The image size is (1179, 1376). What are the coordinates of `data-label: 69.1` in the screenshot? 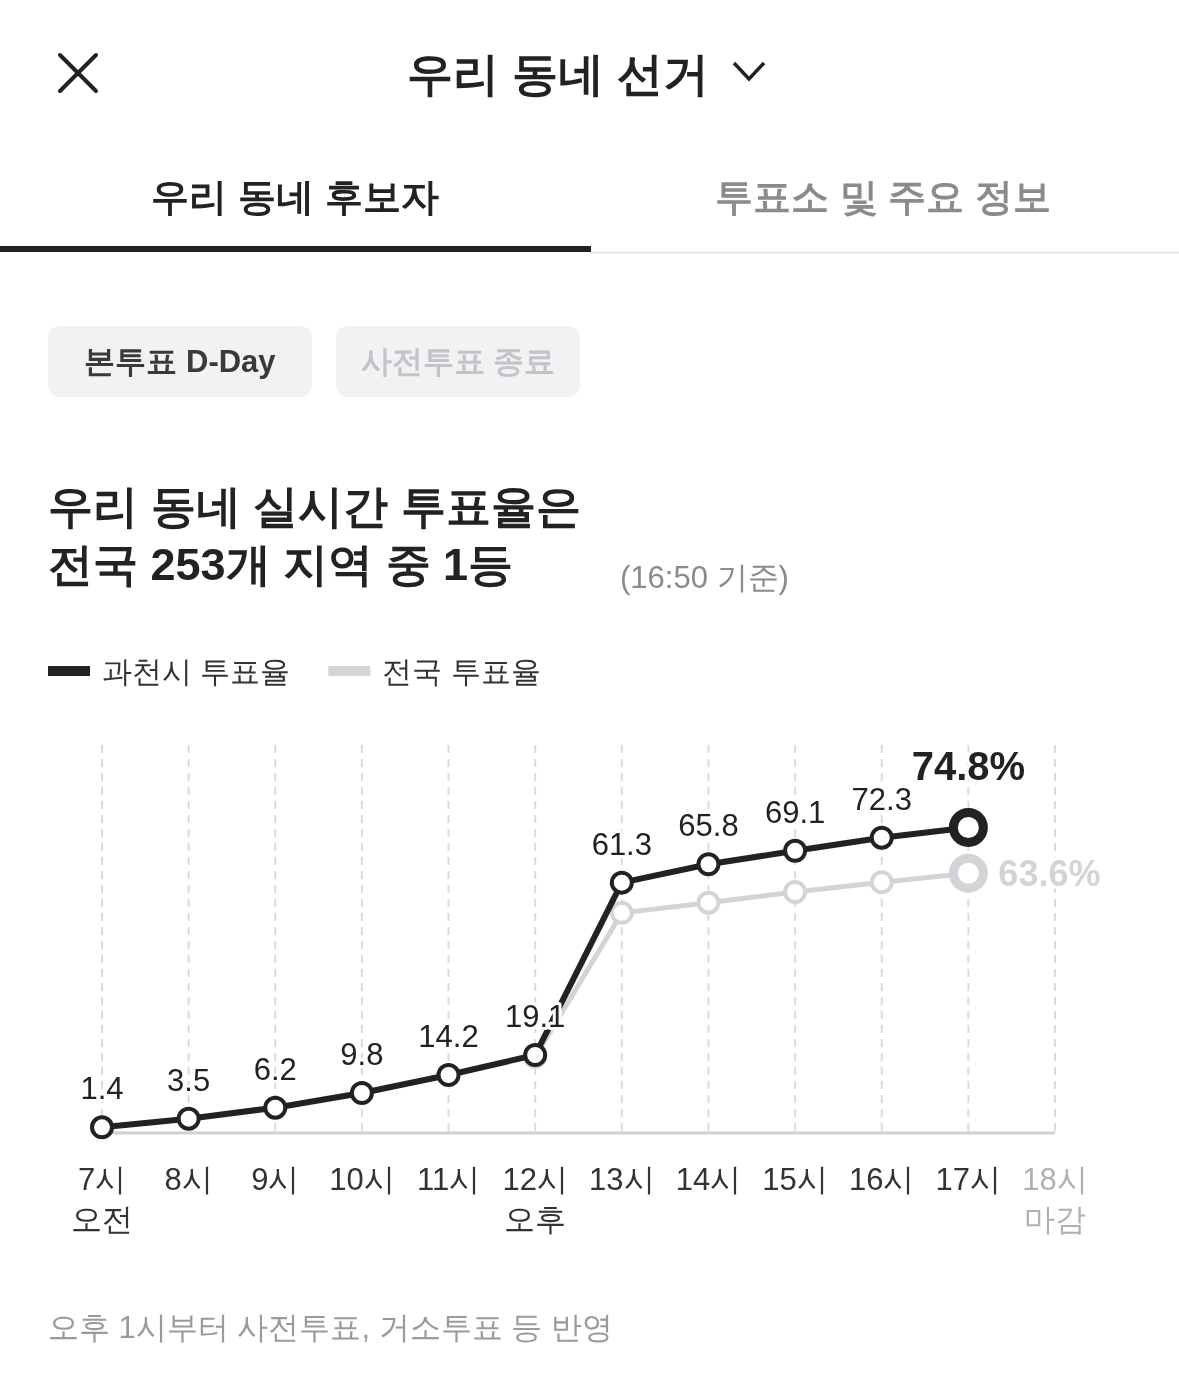 It's located at (795, 812).